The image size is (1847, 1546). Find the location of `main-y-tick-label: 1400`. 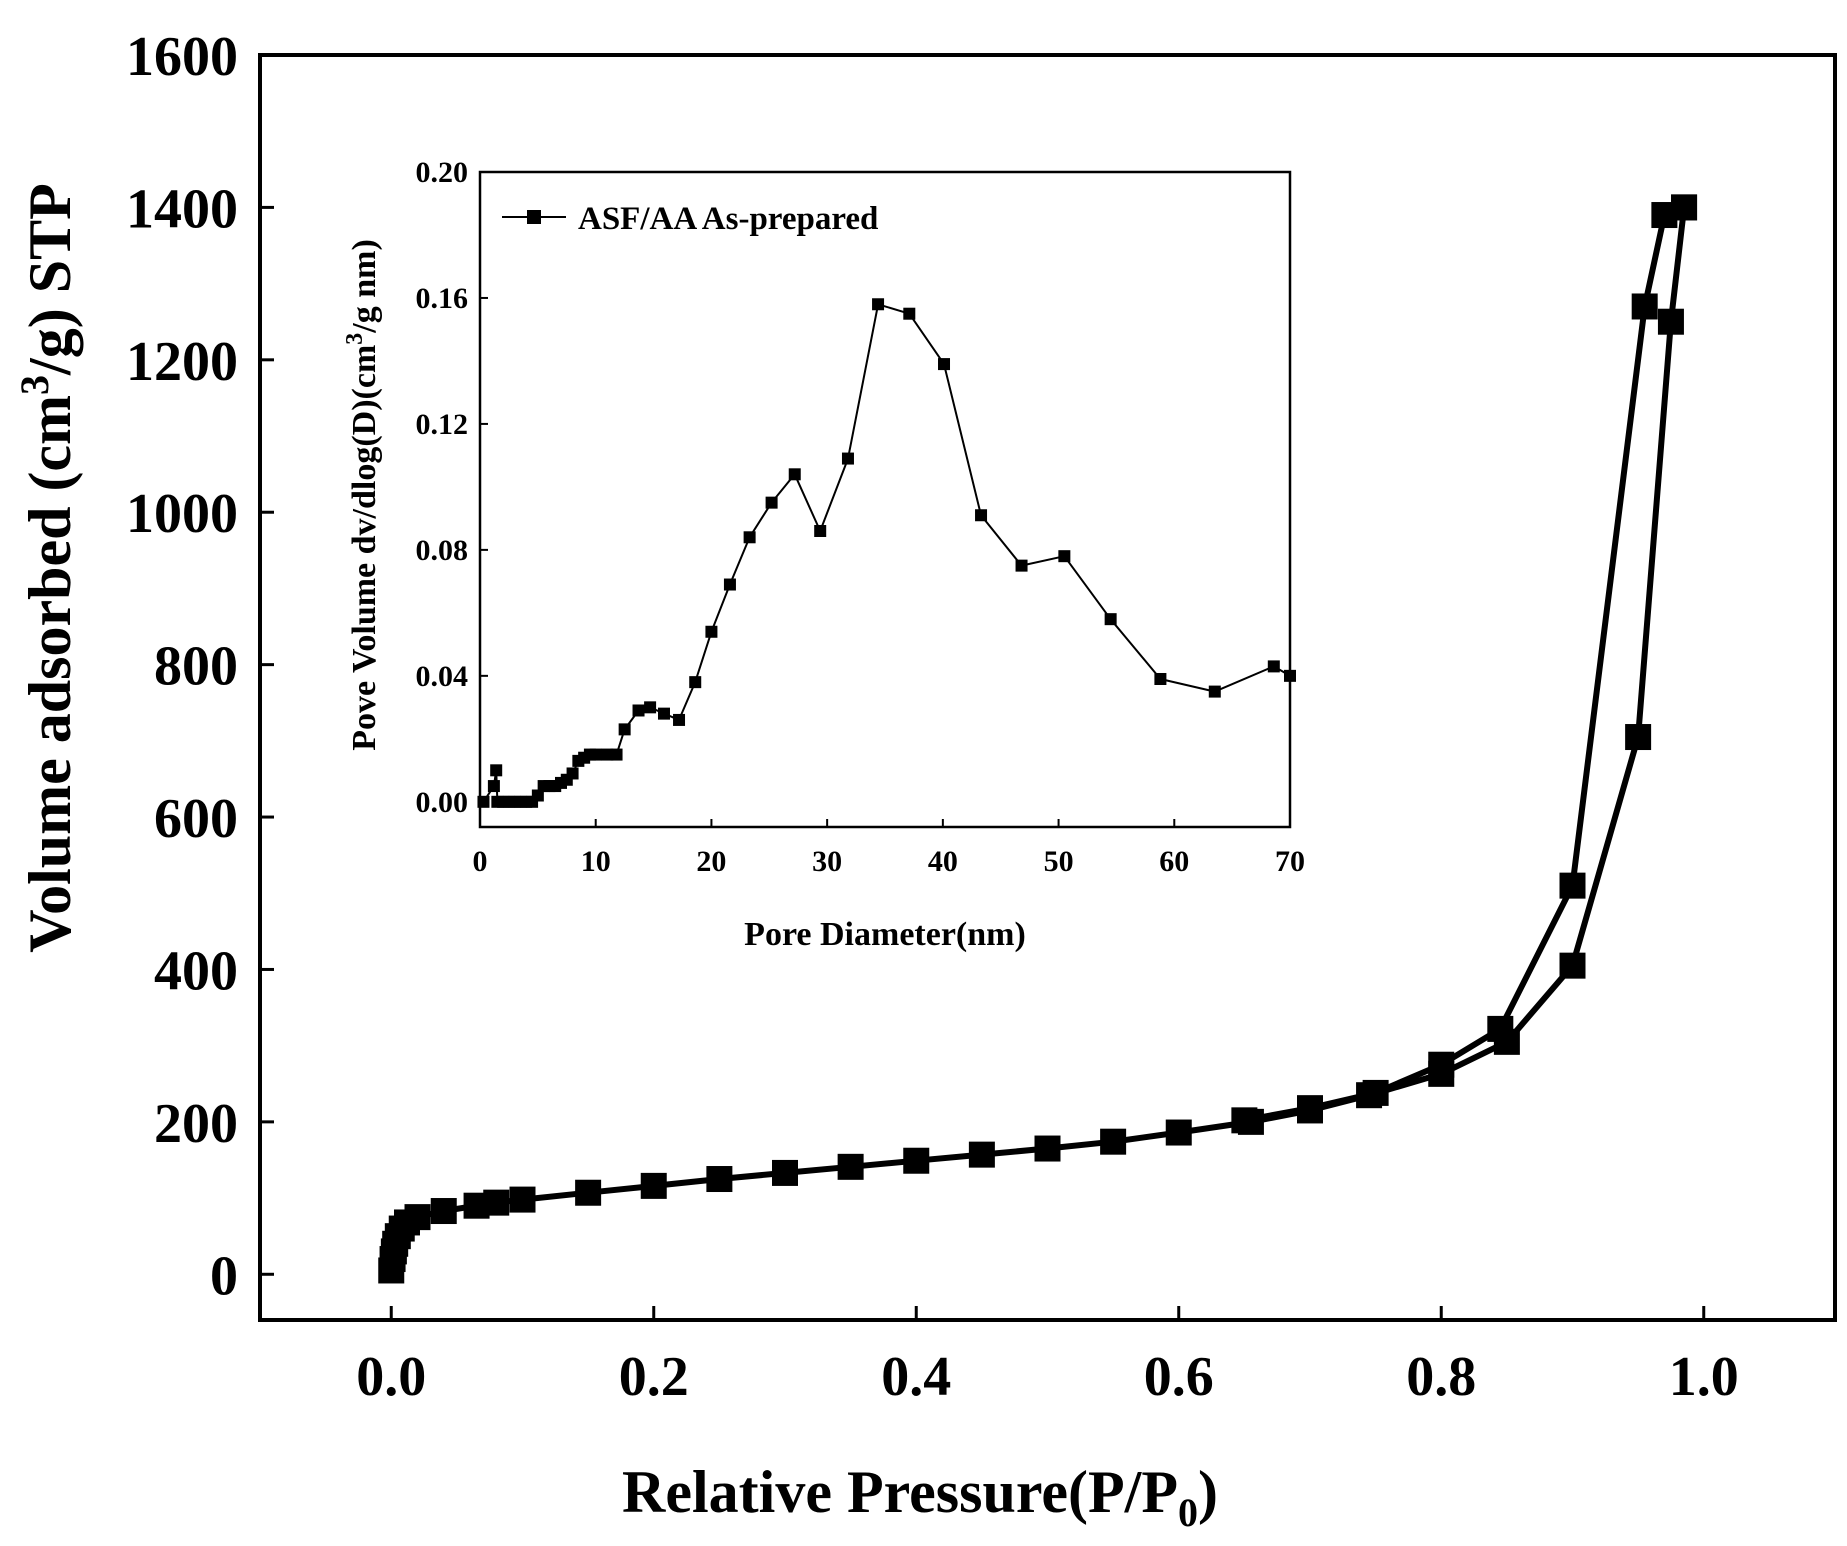

main-y-tick-label: 1400 is located at coordinates (182, 209).